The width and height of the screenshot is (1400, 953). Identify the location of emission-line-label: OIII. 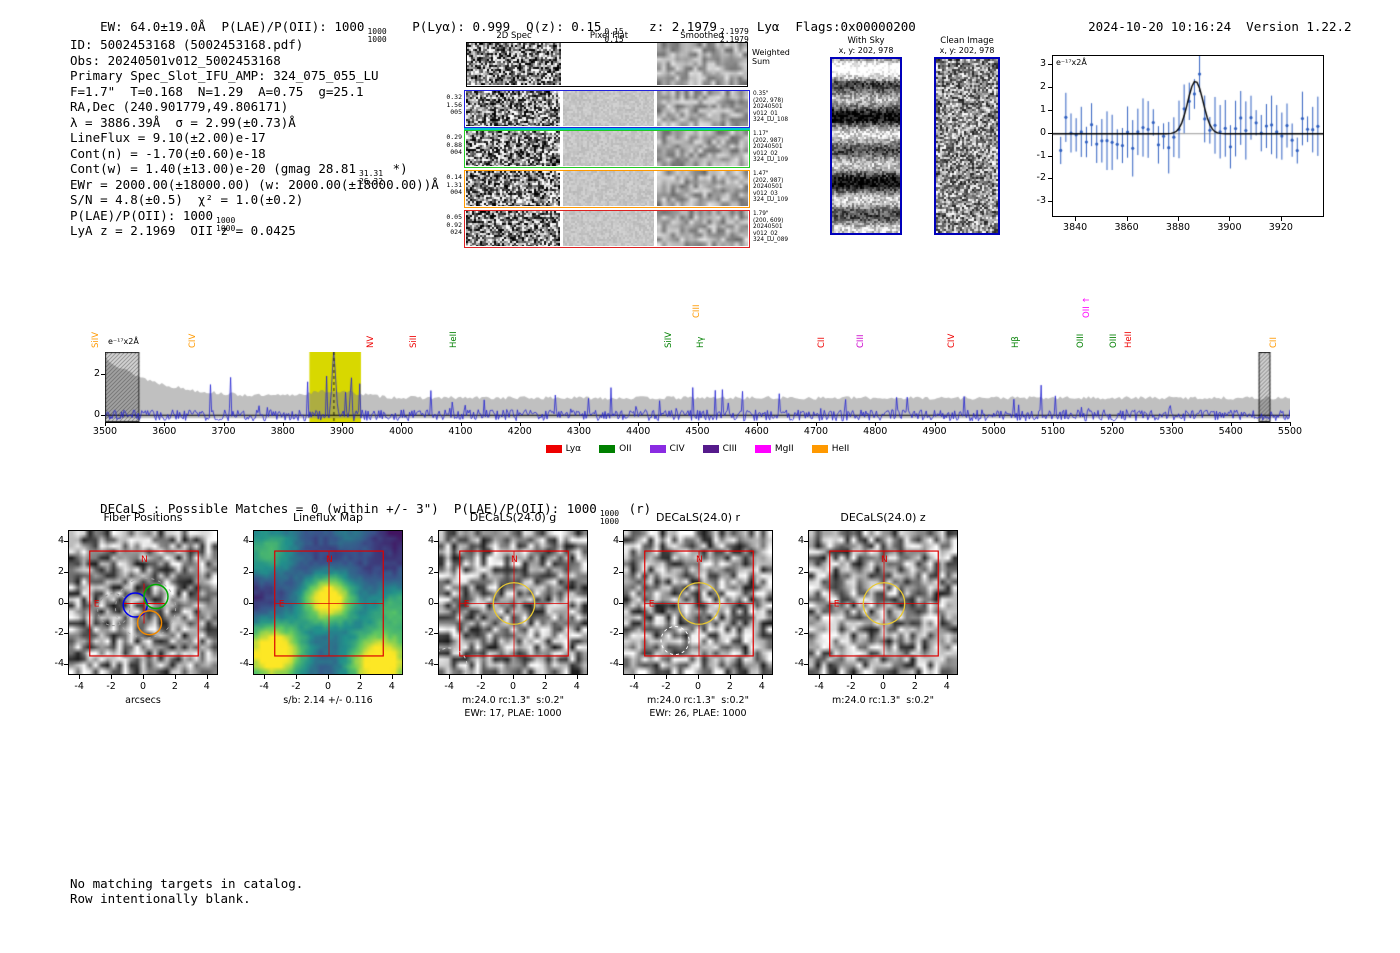
(1114, 340).